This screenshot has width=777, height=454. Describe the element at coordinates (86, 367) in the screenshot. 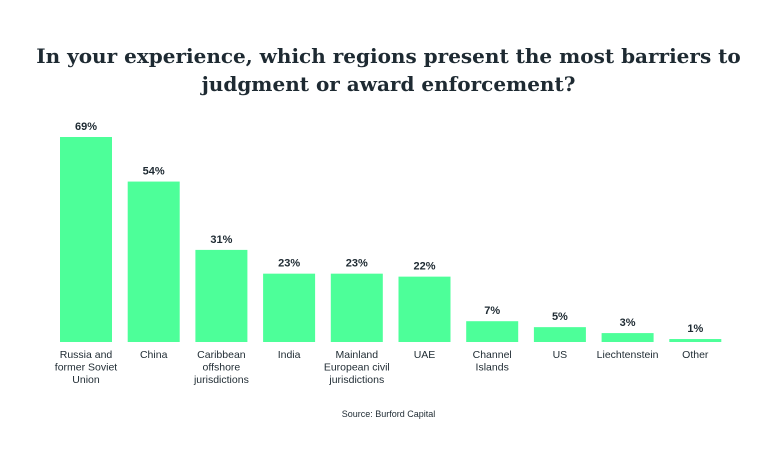

I see `category-label-0: Russia and former Soviet Union` at that location.